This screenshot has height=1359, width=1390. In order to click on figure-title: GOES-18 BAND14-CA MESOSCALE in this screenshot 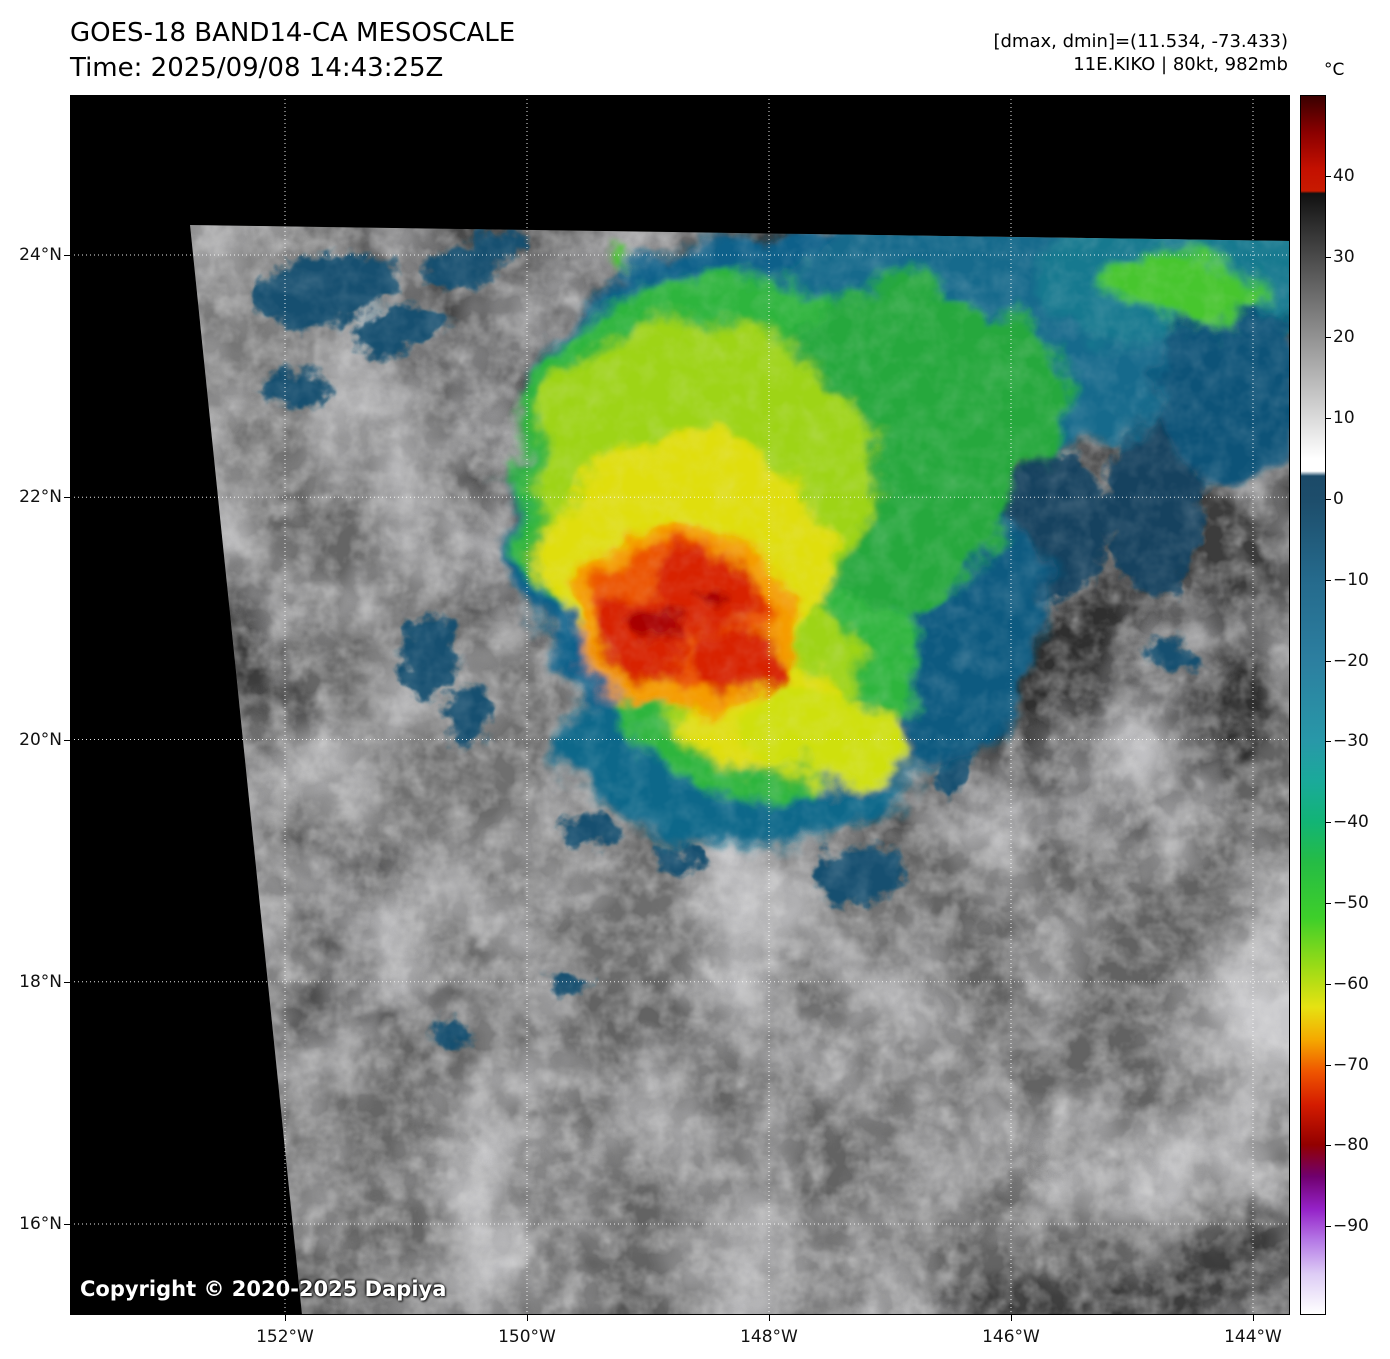, I will do `click(293, 33)`.